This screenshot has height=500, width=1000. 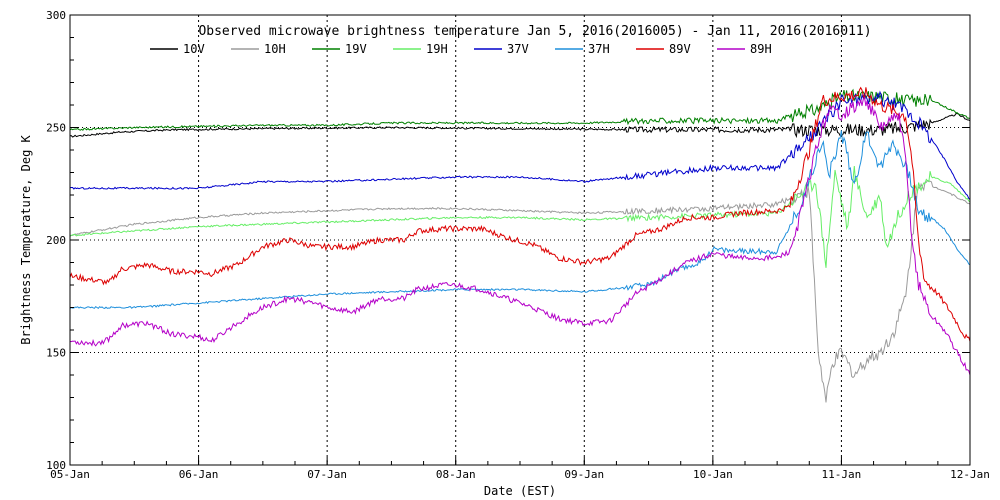 What do you see at coordinates (356, 49) in the screenshot?
I see `legend-label-19v: 19V` at bounding box center [356, 49].